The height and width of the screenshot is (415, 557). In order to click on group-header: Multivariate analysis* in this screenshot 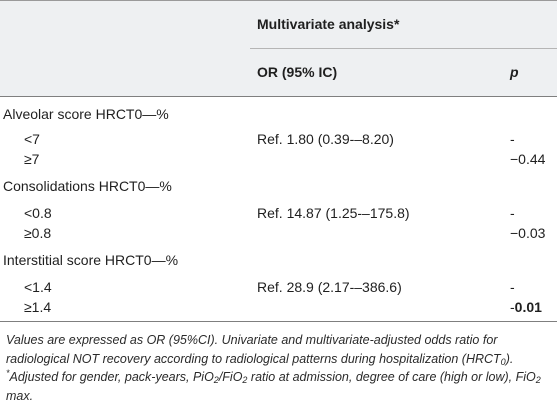, I will do `click(328, 24)`.